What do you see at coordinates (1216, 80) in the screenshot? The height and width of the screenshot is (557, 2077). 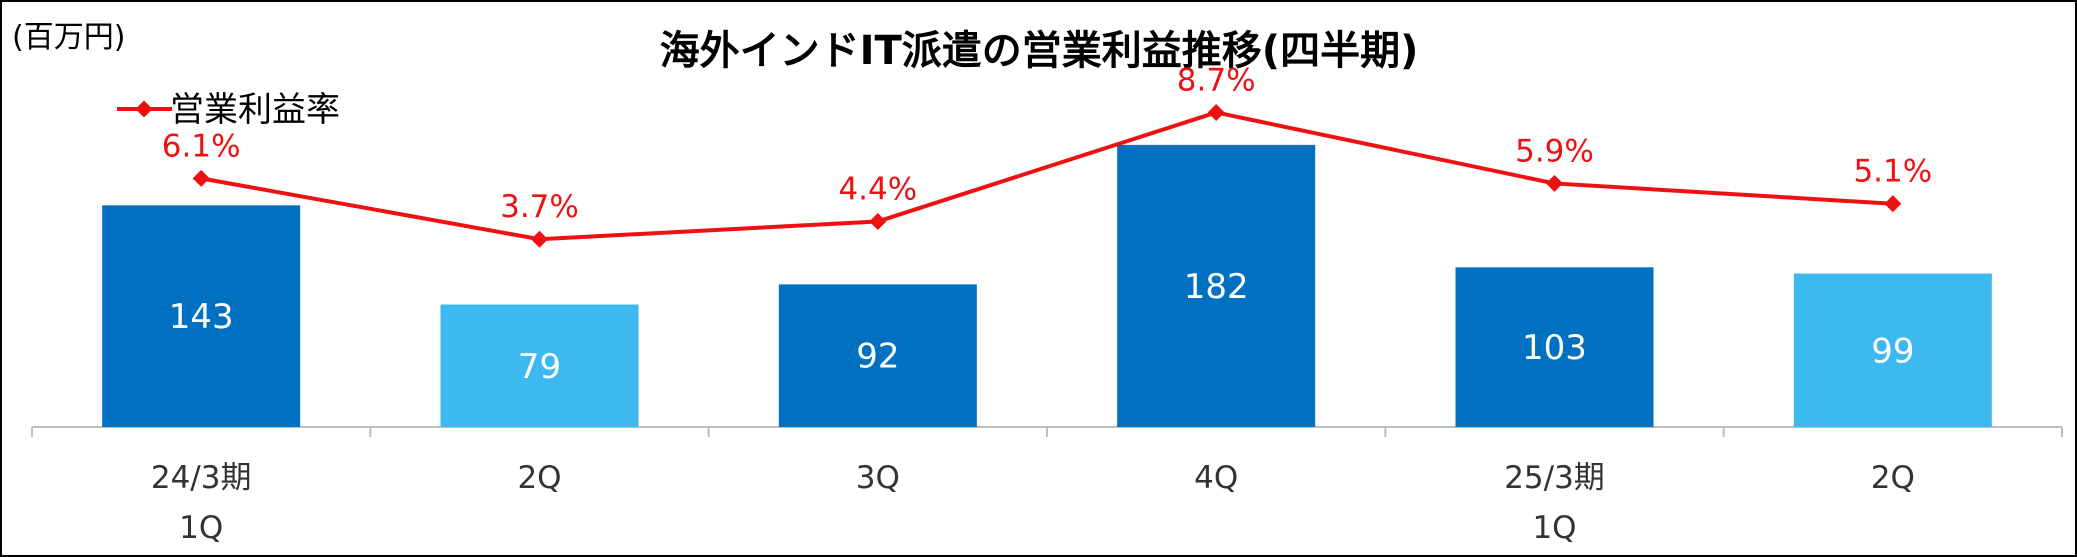 I see `profit-margin-label: 8.7%` at bounding box center [1216, 80].